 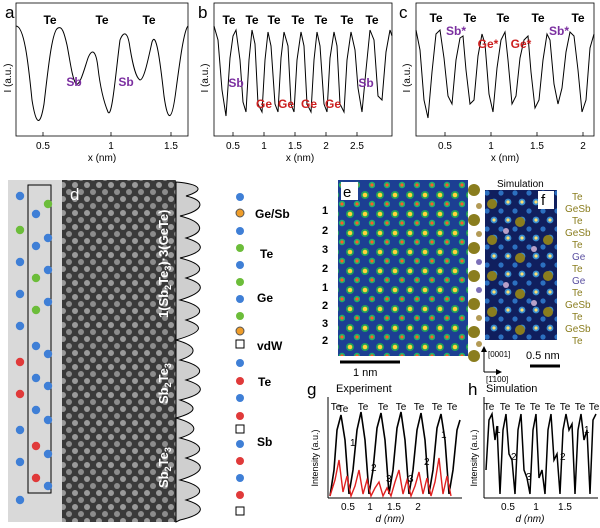 I want to click on panel-e-row-5: 1, so click(x=325, y=288).